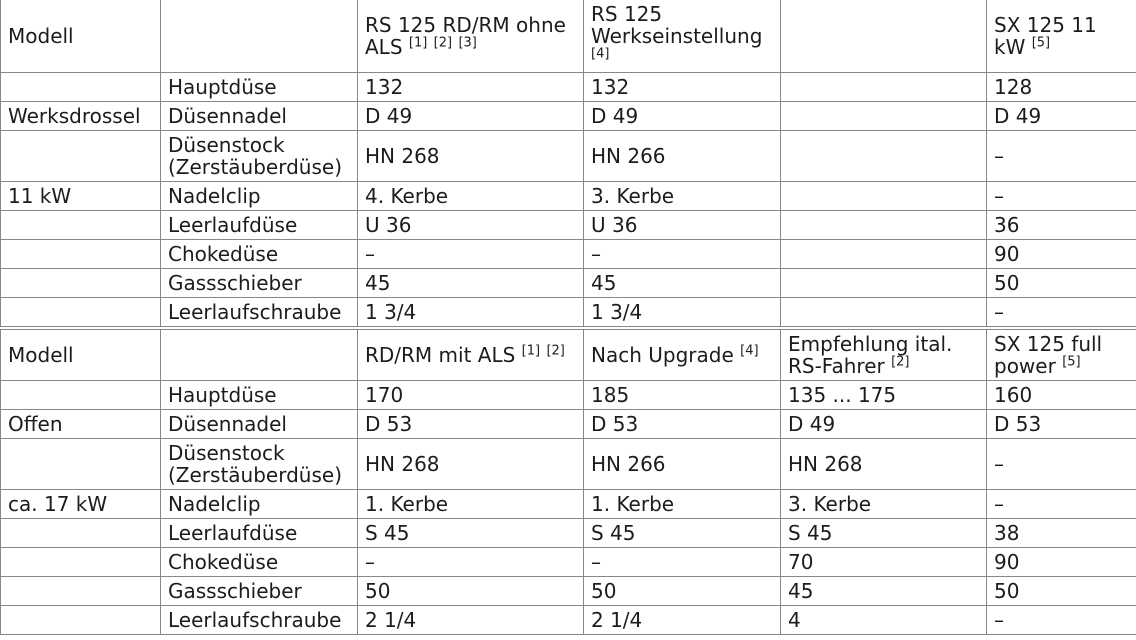 Image resolution: width=1136 pixels, height=640 pixels. What do you see at coordinates (883, 36) in the screenshot?
I see `model-name-cell` at bounding box center [883, 36].